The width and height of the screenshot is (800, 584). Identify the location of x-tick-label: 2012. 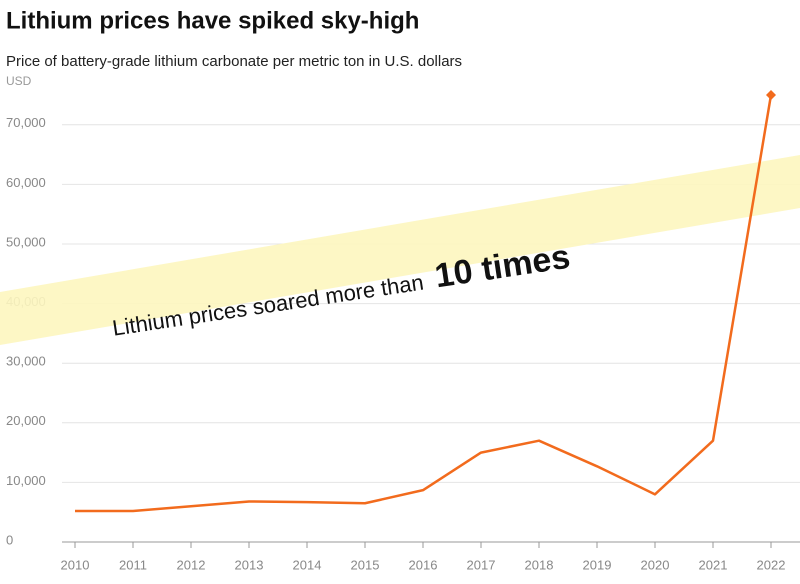
(191, 564).